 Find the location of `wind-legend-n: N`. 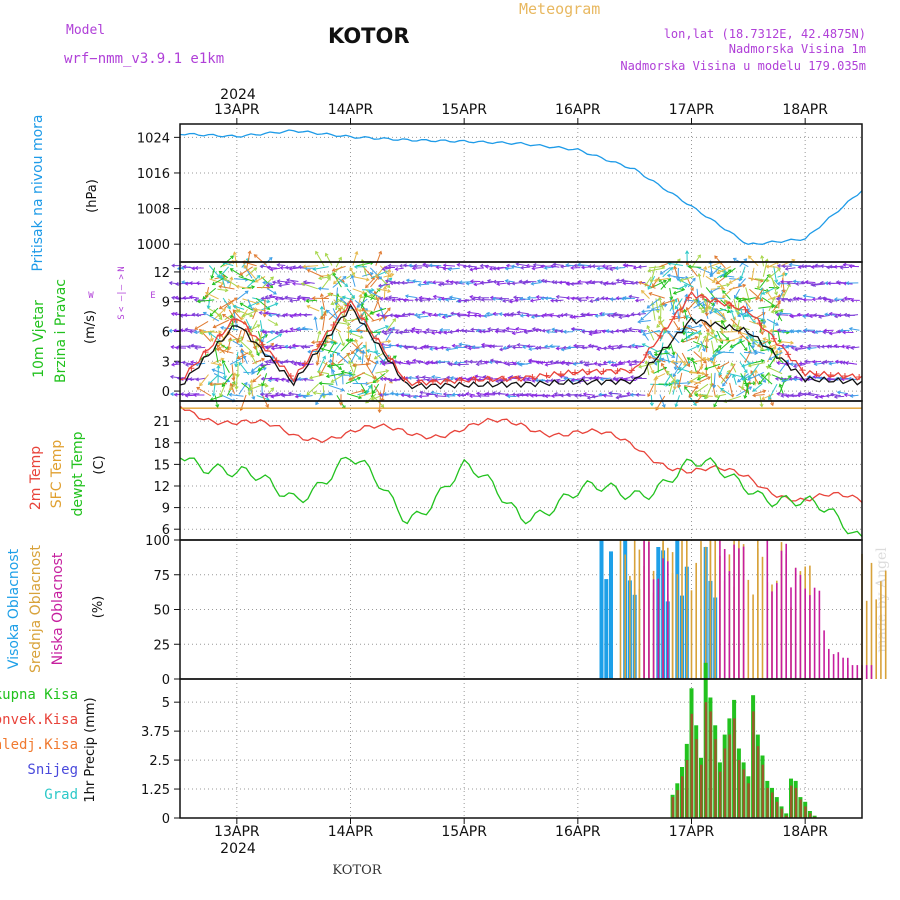

wind-legend-n: N is located at coordinates (122, 268).